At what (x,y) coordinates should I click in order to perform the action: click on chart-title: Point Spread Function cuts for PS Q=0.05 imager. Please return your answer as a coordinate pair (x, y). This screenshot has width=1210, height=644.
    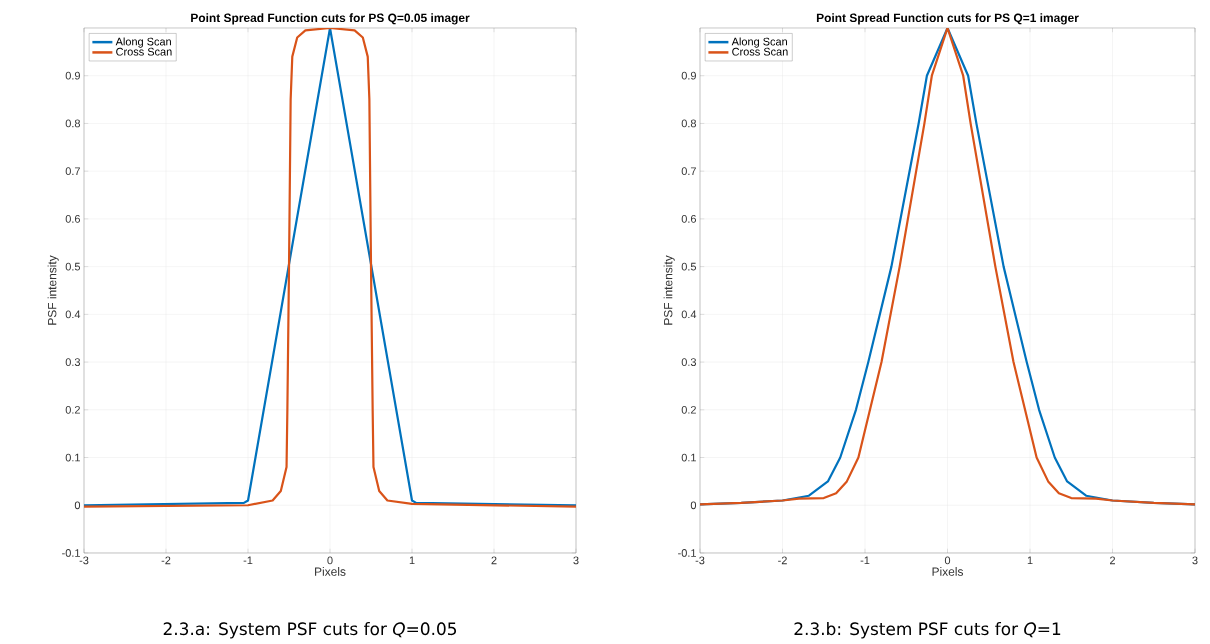
    Looking at the image, I should click on (330, 19).